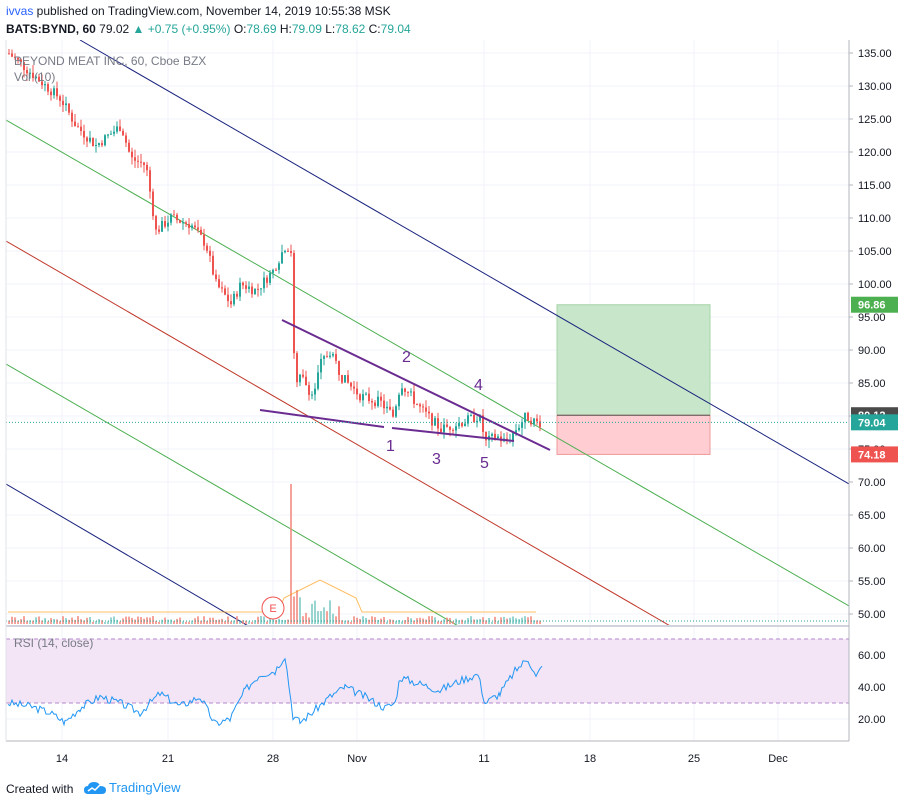 The width and height of the screenshot is (911, 807). Describe the element at coordinates (875, 120) in the screenshot. I see `price-tick-label: 125.00` at that location.